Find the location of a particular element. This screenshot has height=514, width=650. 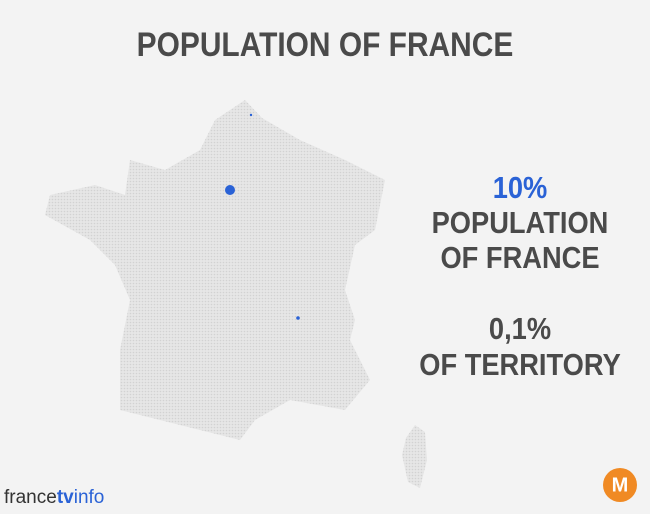

badge-letter: M is located at coordinates (620, 485).